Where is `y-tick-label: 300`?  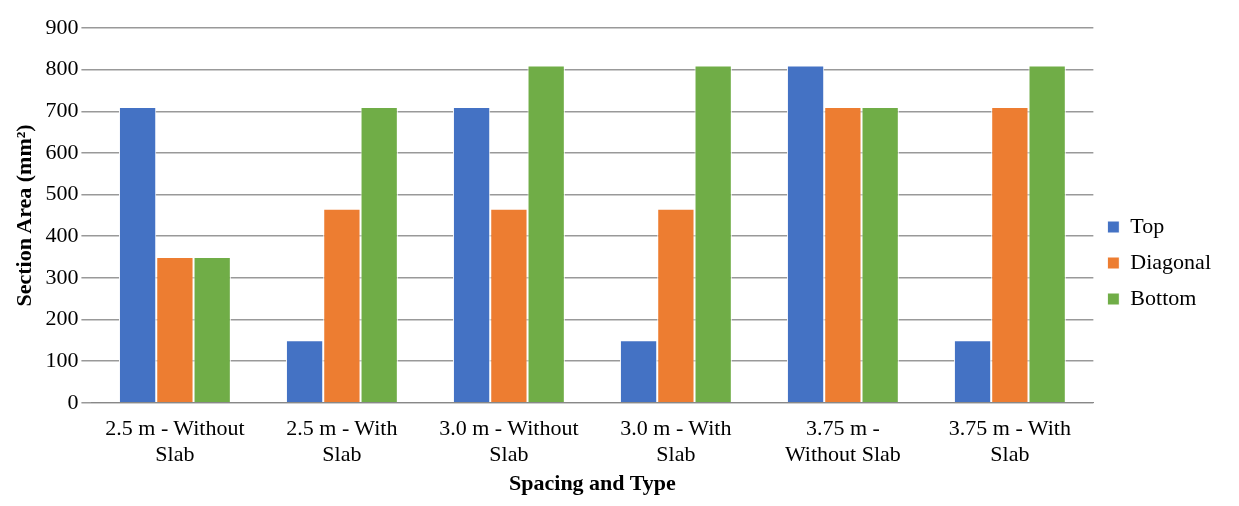
y-tick-label: 300 is located at coordinates (62, 276).